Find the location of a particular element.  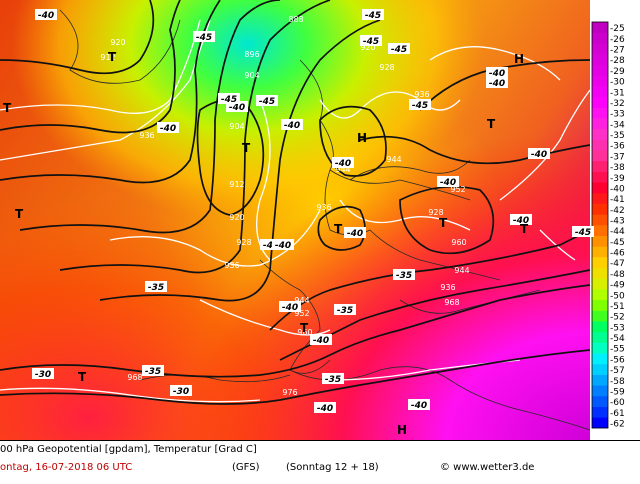

legend-label: -59 is located at coordinates (617, 392).